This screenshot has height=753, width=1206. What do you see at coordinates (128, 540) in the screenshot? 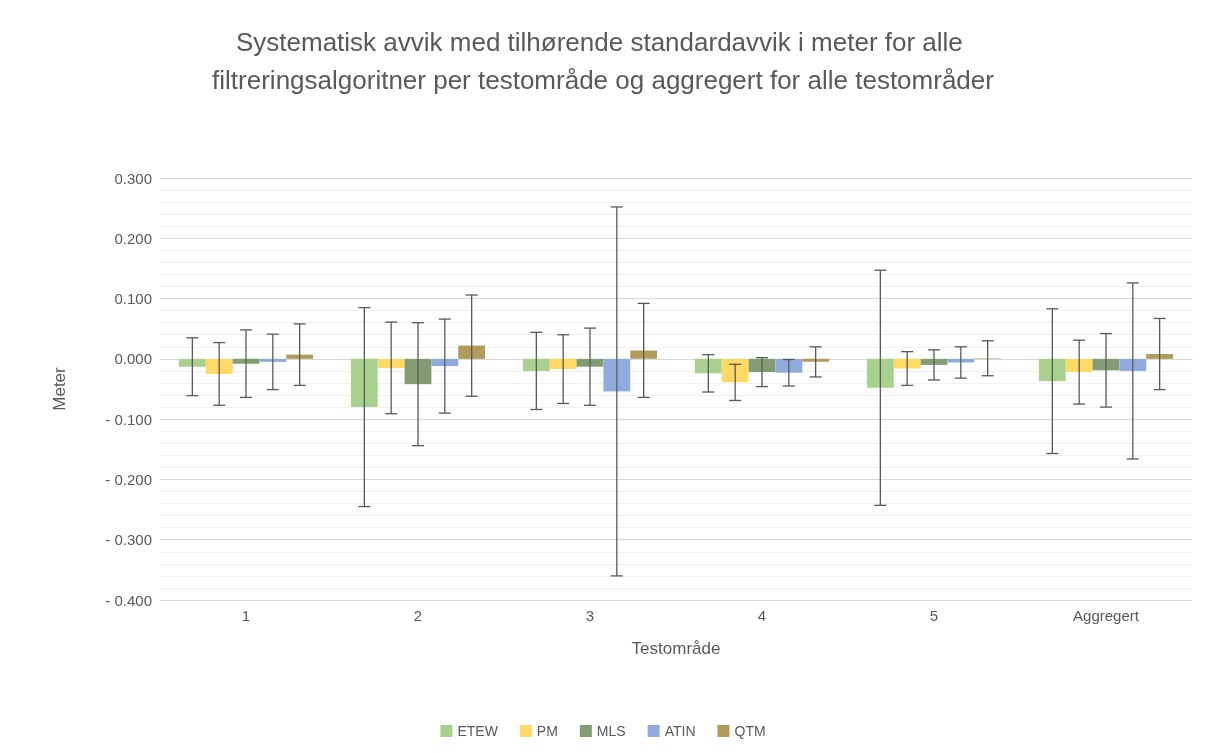
I see `y-tick-label: - 0.300` at bounding box center [128, 540].